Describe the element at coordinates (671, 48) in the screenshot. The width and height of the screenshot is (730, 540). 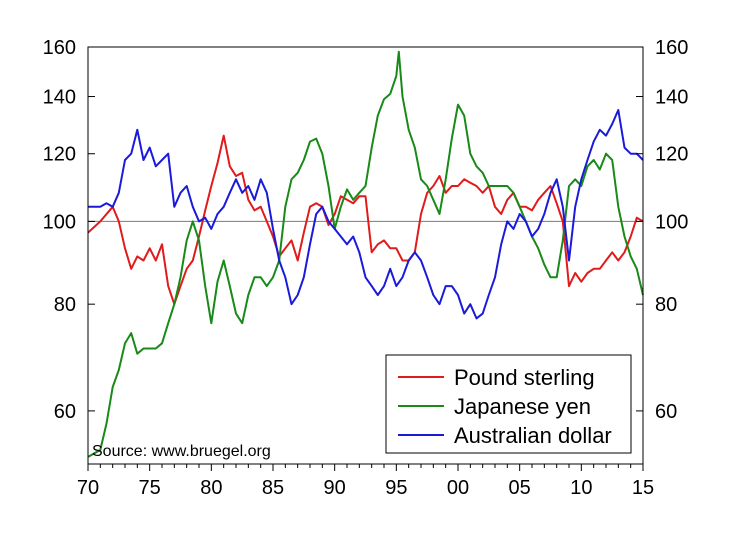
I see `y-tick-label-right: 160` at that location.